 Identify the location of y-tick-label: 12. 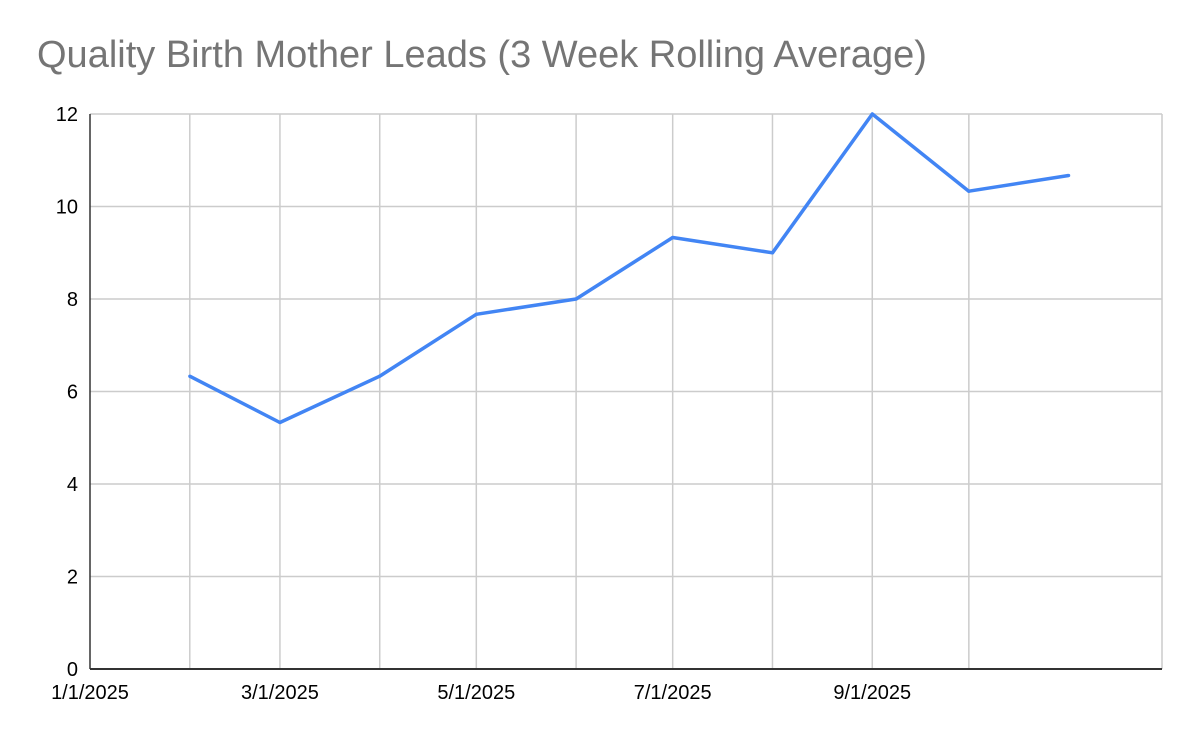
(67, 115).